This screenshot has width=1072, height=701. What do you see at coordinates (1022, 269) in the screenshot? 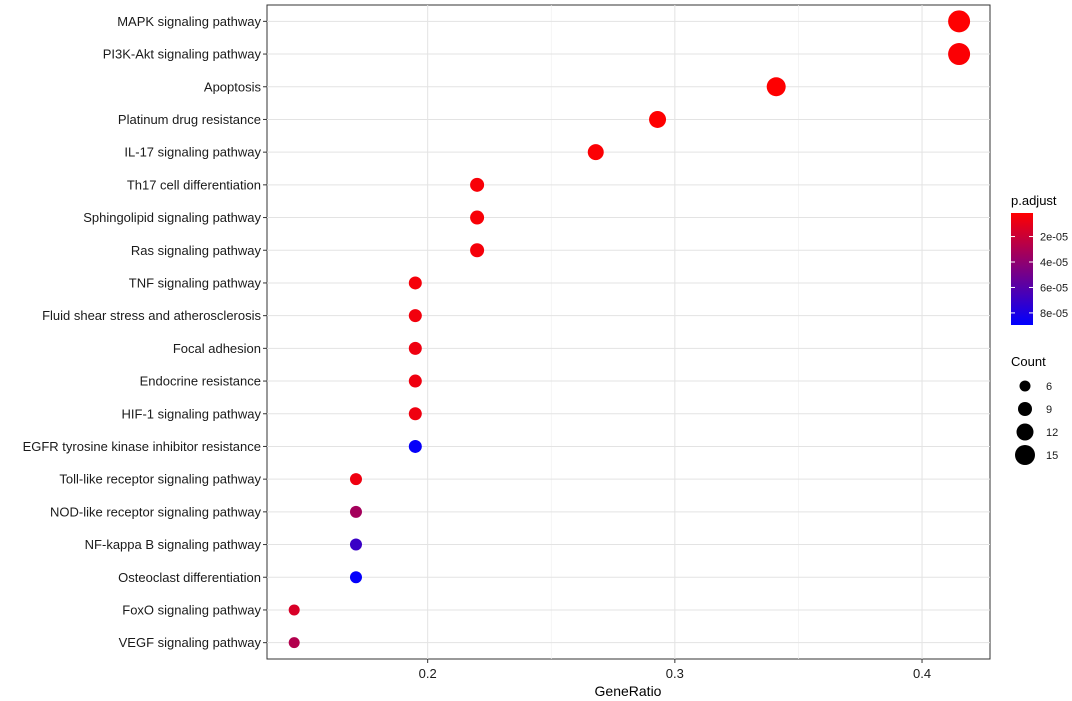
I see `color-legend-bar` at bounding box center [1022, 269].